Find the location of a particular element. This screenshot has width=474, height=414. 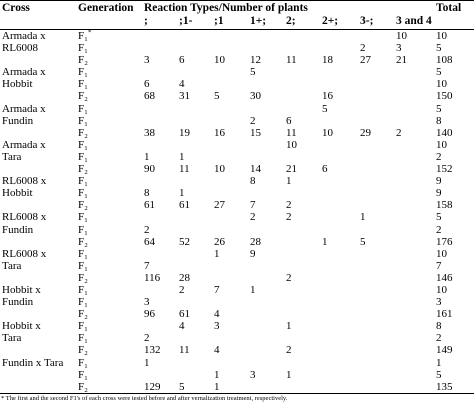

subheader-row: ; ;1- ;1 1+; 2; 2+; 3-; 3 and 4 is located at coordinates (237, 22).